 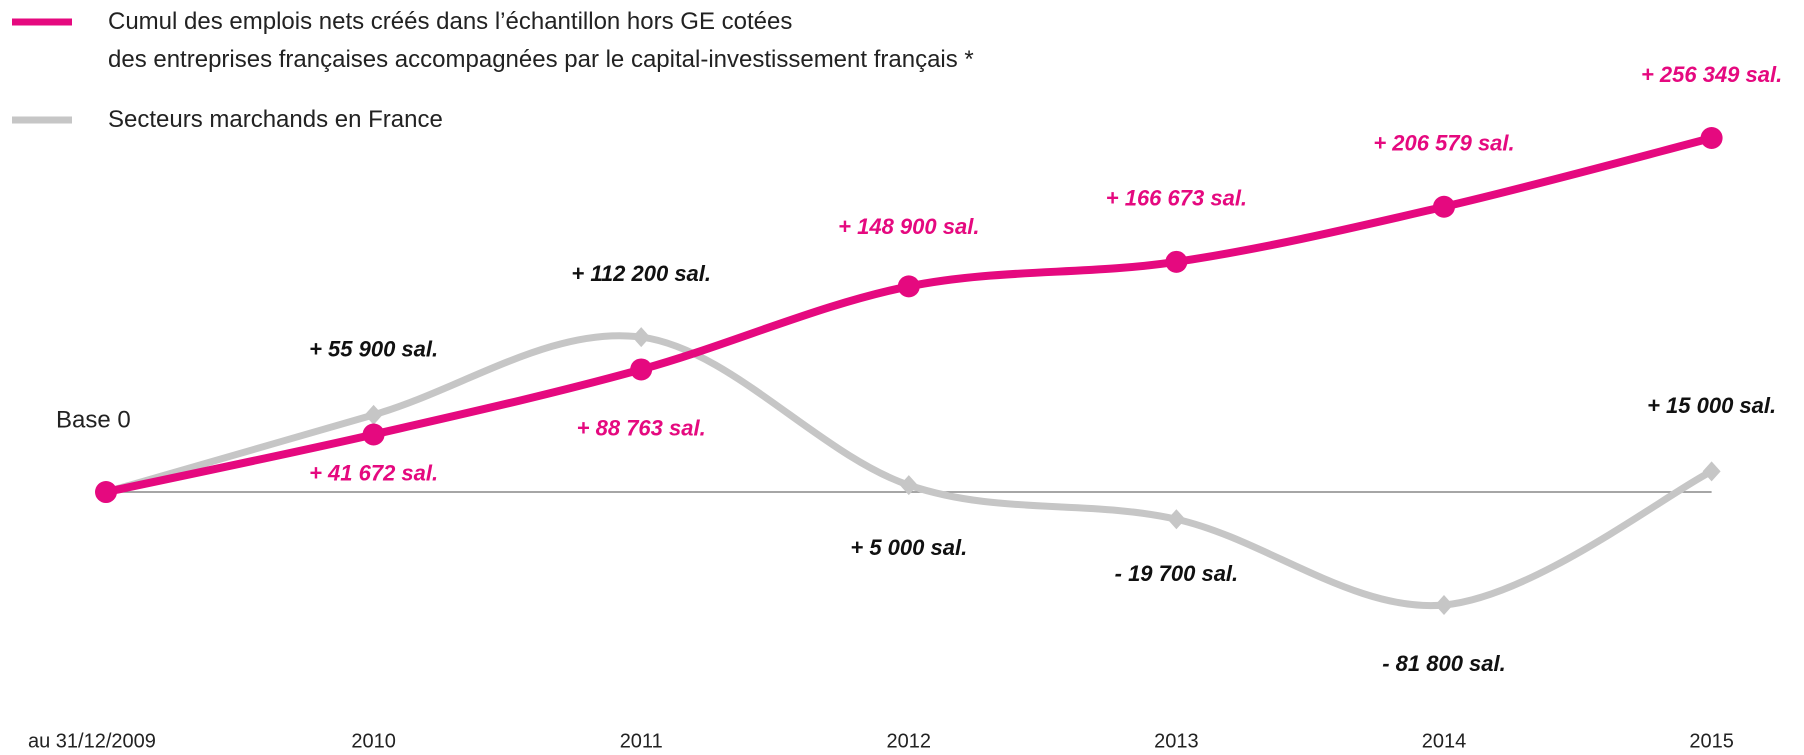 What do you see at coordinates (909, 741) in the screenshot?
I see `x-tick-label: 2012` at bounding box center [909, 741].